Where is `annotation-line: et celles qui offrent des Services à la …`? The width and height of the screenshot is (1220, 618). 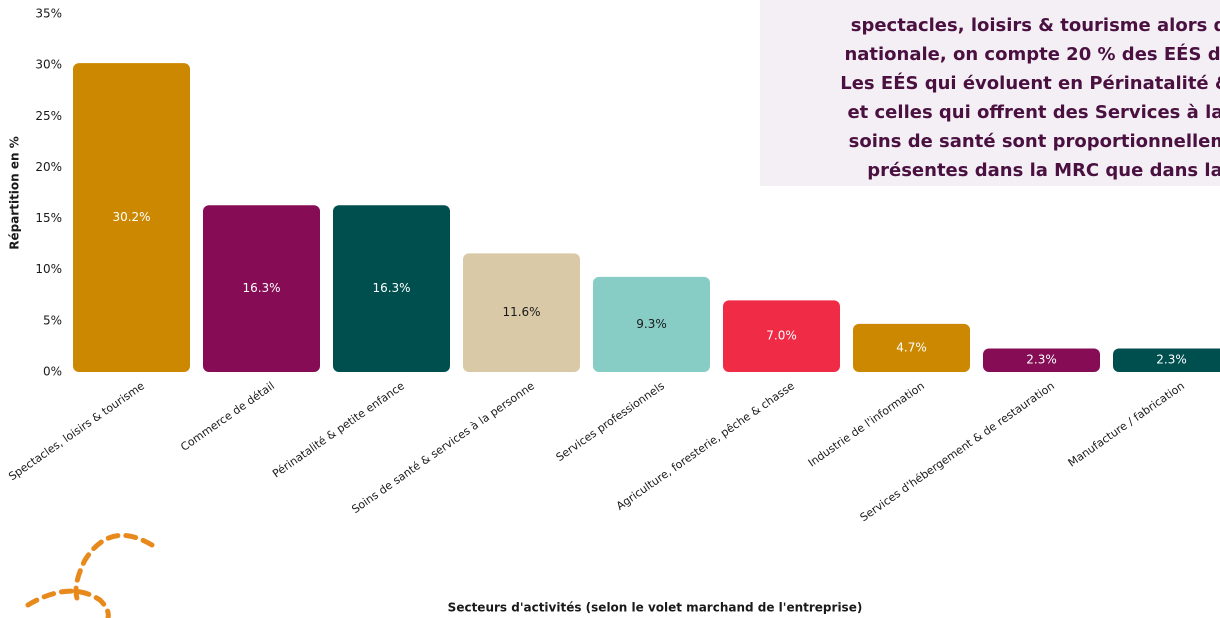
annotation-line: et celles qui offrent des Services à la … is located at coordinates (1033, 112).